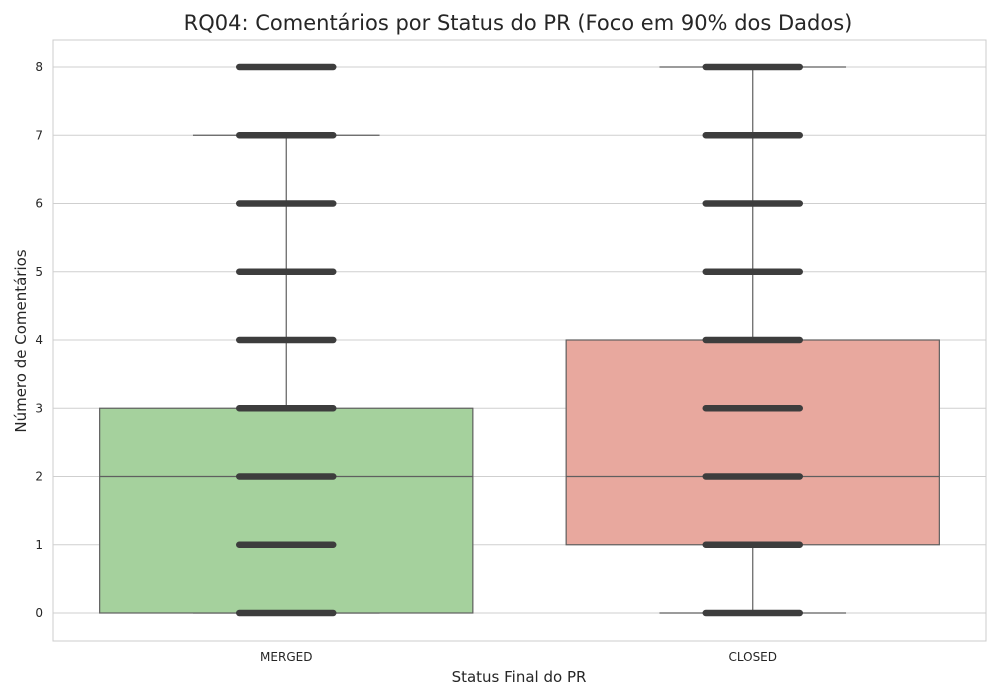  I want to click on y-tick-label-5: 5, so click(39, 272).